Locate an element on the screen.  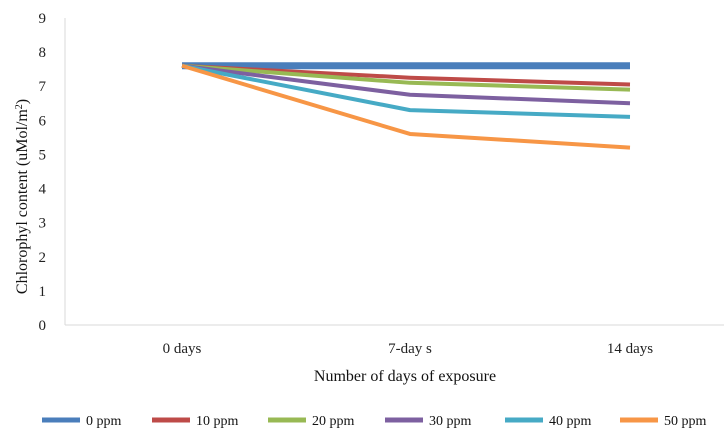
x-tick-label: 7-day s is located at coordinates (410, 349).